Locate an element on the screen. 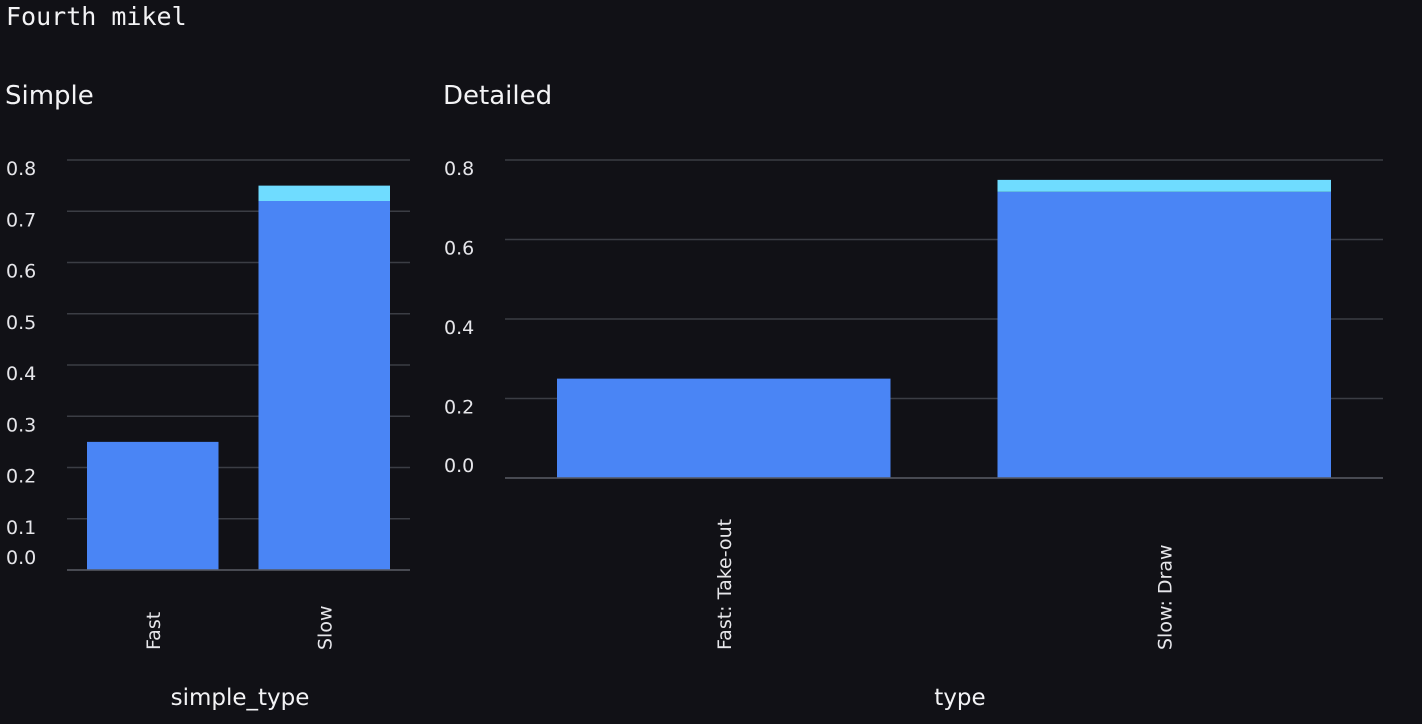 This screenshot has height=724, width=1422. simple-y-tick-label: 0.1 is located at coordinates (21, 528).